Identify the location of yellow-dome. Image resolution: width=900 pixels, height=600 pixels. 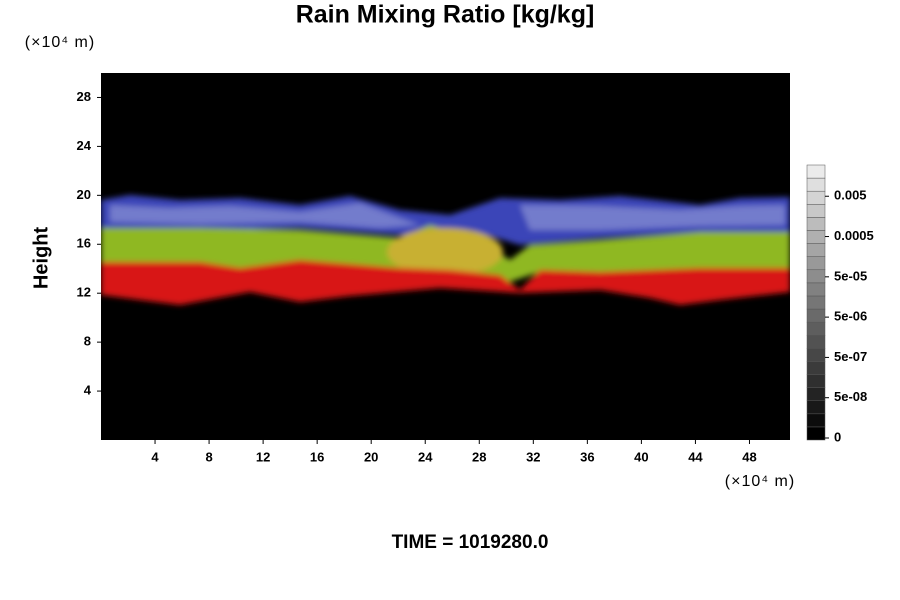
(445, 252).